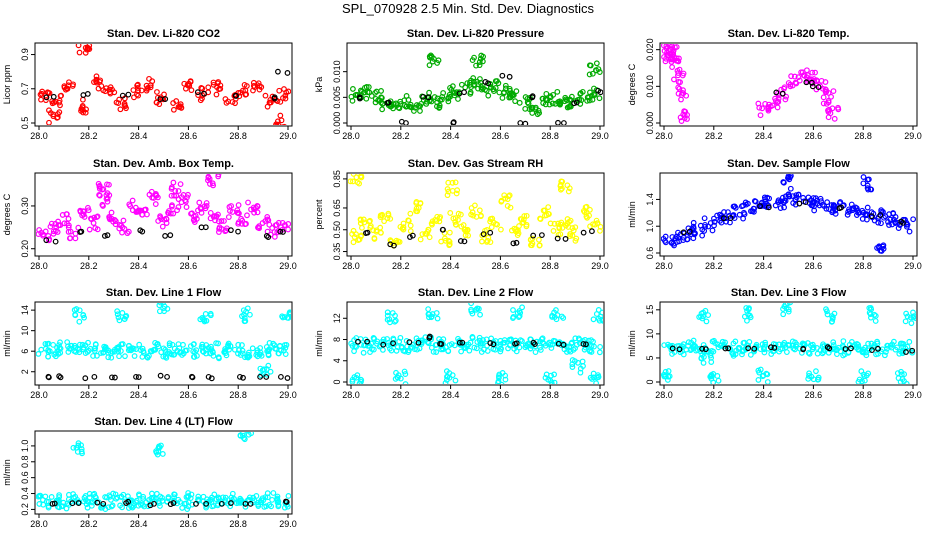 This screenshot has height=540, width=936. What do you see at coordinates (337, 252) in the screenshot?
I see `y-tick-label: 0.35` at bounding box center [337, 252].